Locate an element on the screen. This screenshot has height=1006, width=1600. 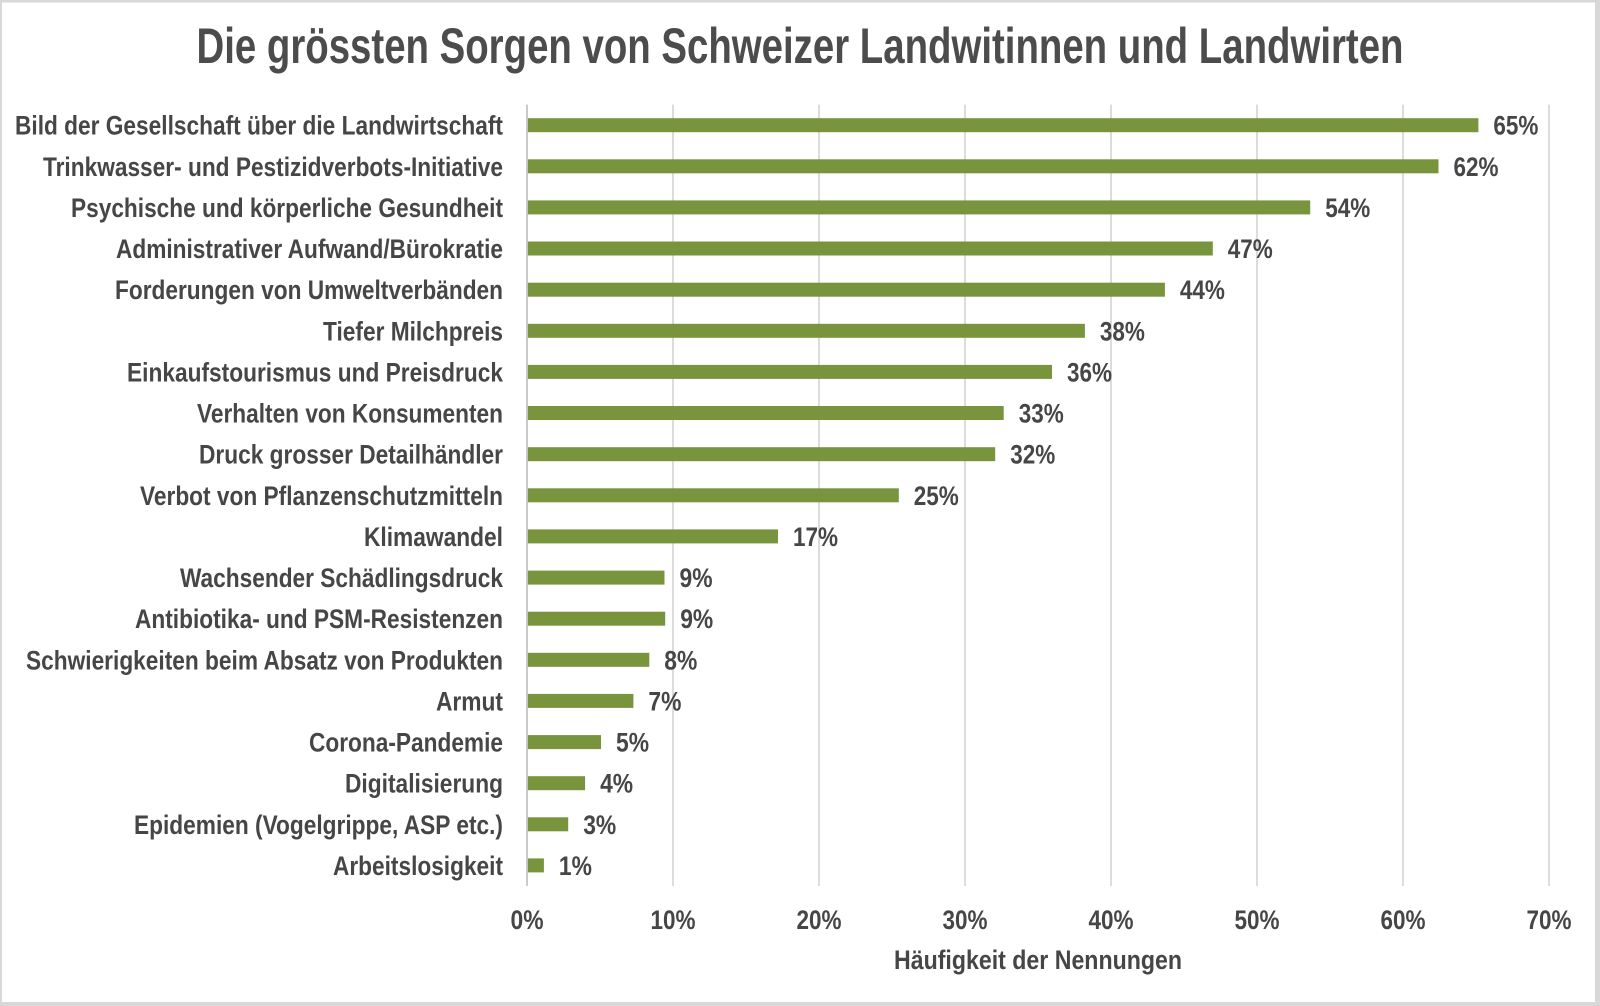
svg-text: 47% is located at coordinates (1250, 249).